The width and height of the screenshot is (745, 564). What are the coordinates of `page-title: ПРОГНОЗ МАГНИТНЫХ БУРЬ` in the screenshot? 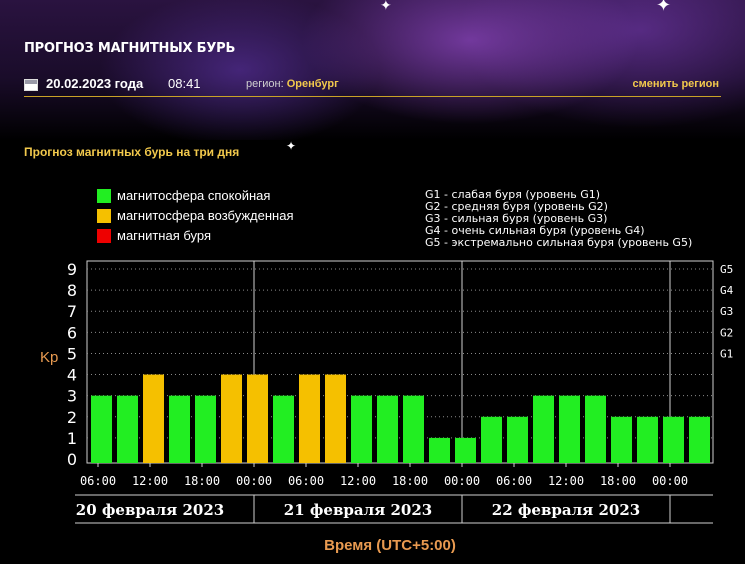 It's located at (130, 48).